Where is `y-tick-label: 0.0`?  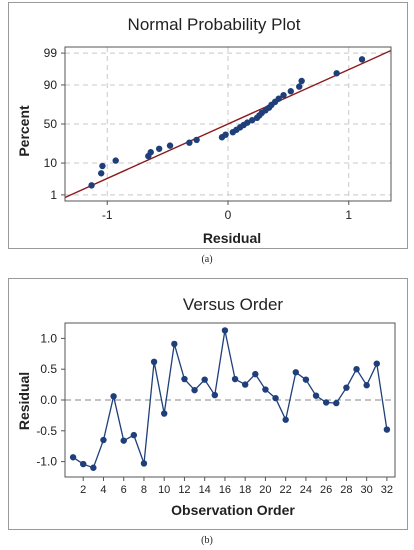 y-tick-label: 0.0 is located at coordinates (48, 400).